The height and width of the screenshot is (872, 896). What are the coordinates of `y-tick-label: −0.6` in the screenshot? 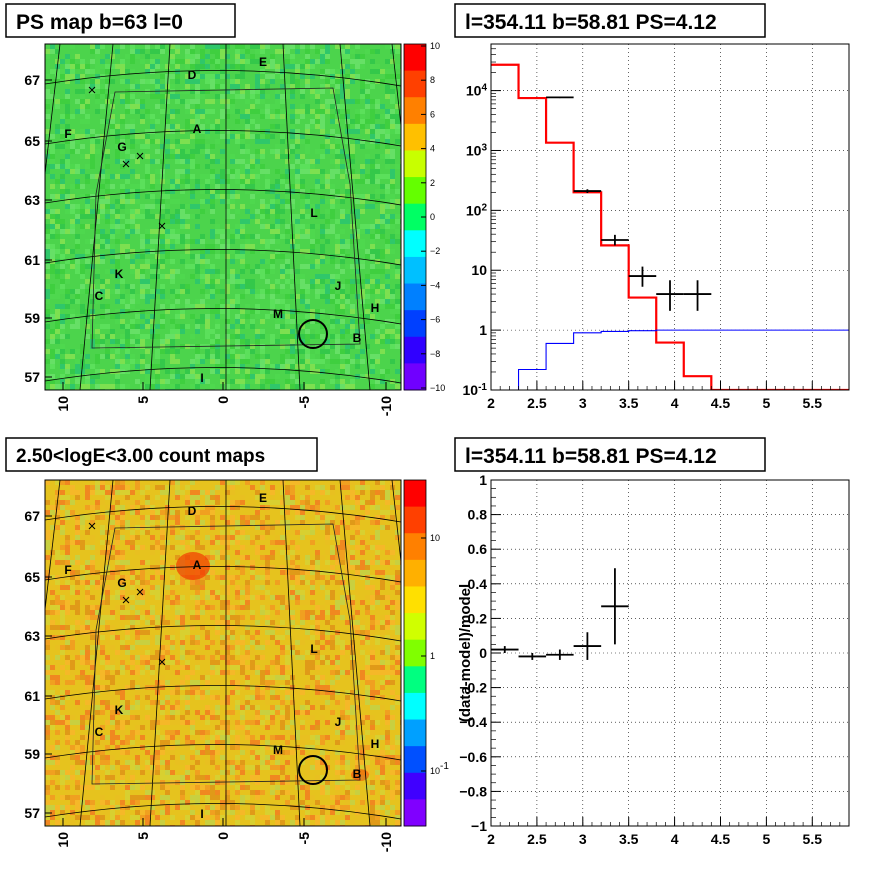 It's located at (473, 757).